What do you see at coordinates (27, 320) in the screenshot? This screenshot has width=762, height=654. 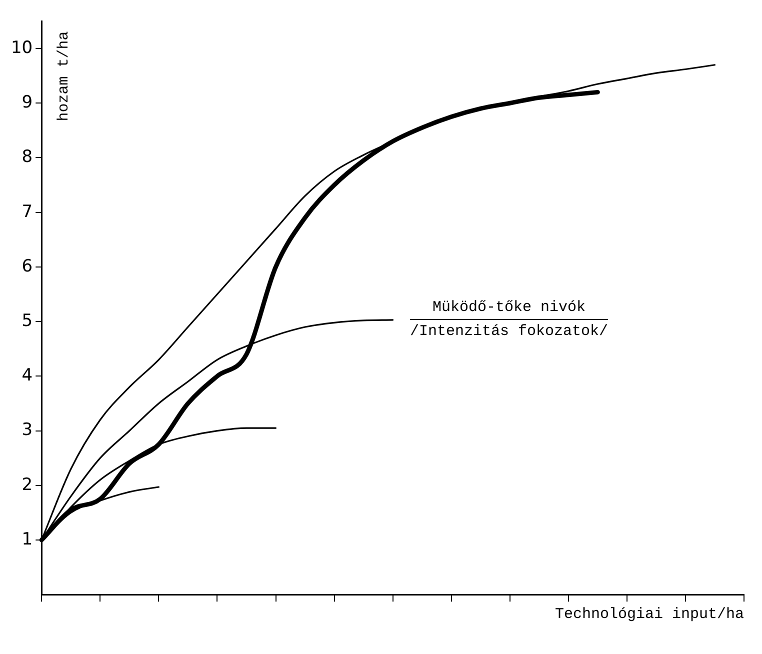 I see `y-tick-label: 5` at bounding box center [27, 320].